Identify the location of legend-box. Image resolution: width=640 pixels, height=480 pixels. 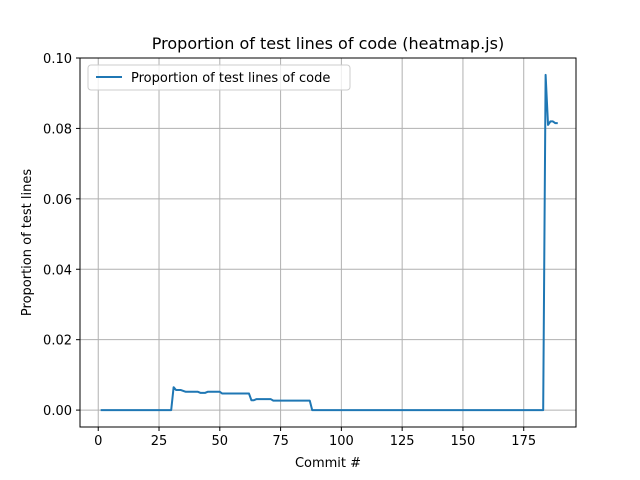
(219, 77).